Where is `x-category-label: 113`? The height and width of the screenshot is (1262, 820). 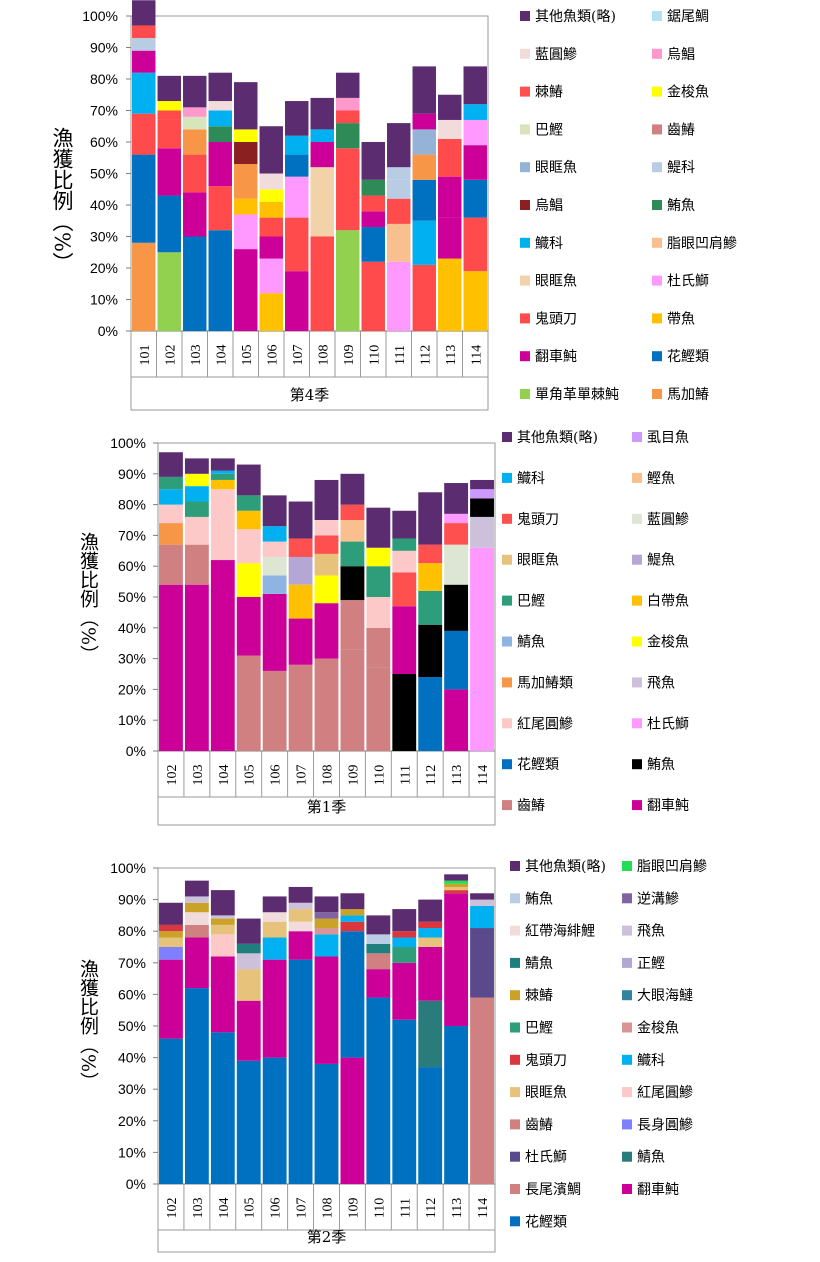 x-category-label: 113 is located at coordinates (451, 355).